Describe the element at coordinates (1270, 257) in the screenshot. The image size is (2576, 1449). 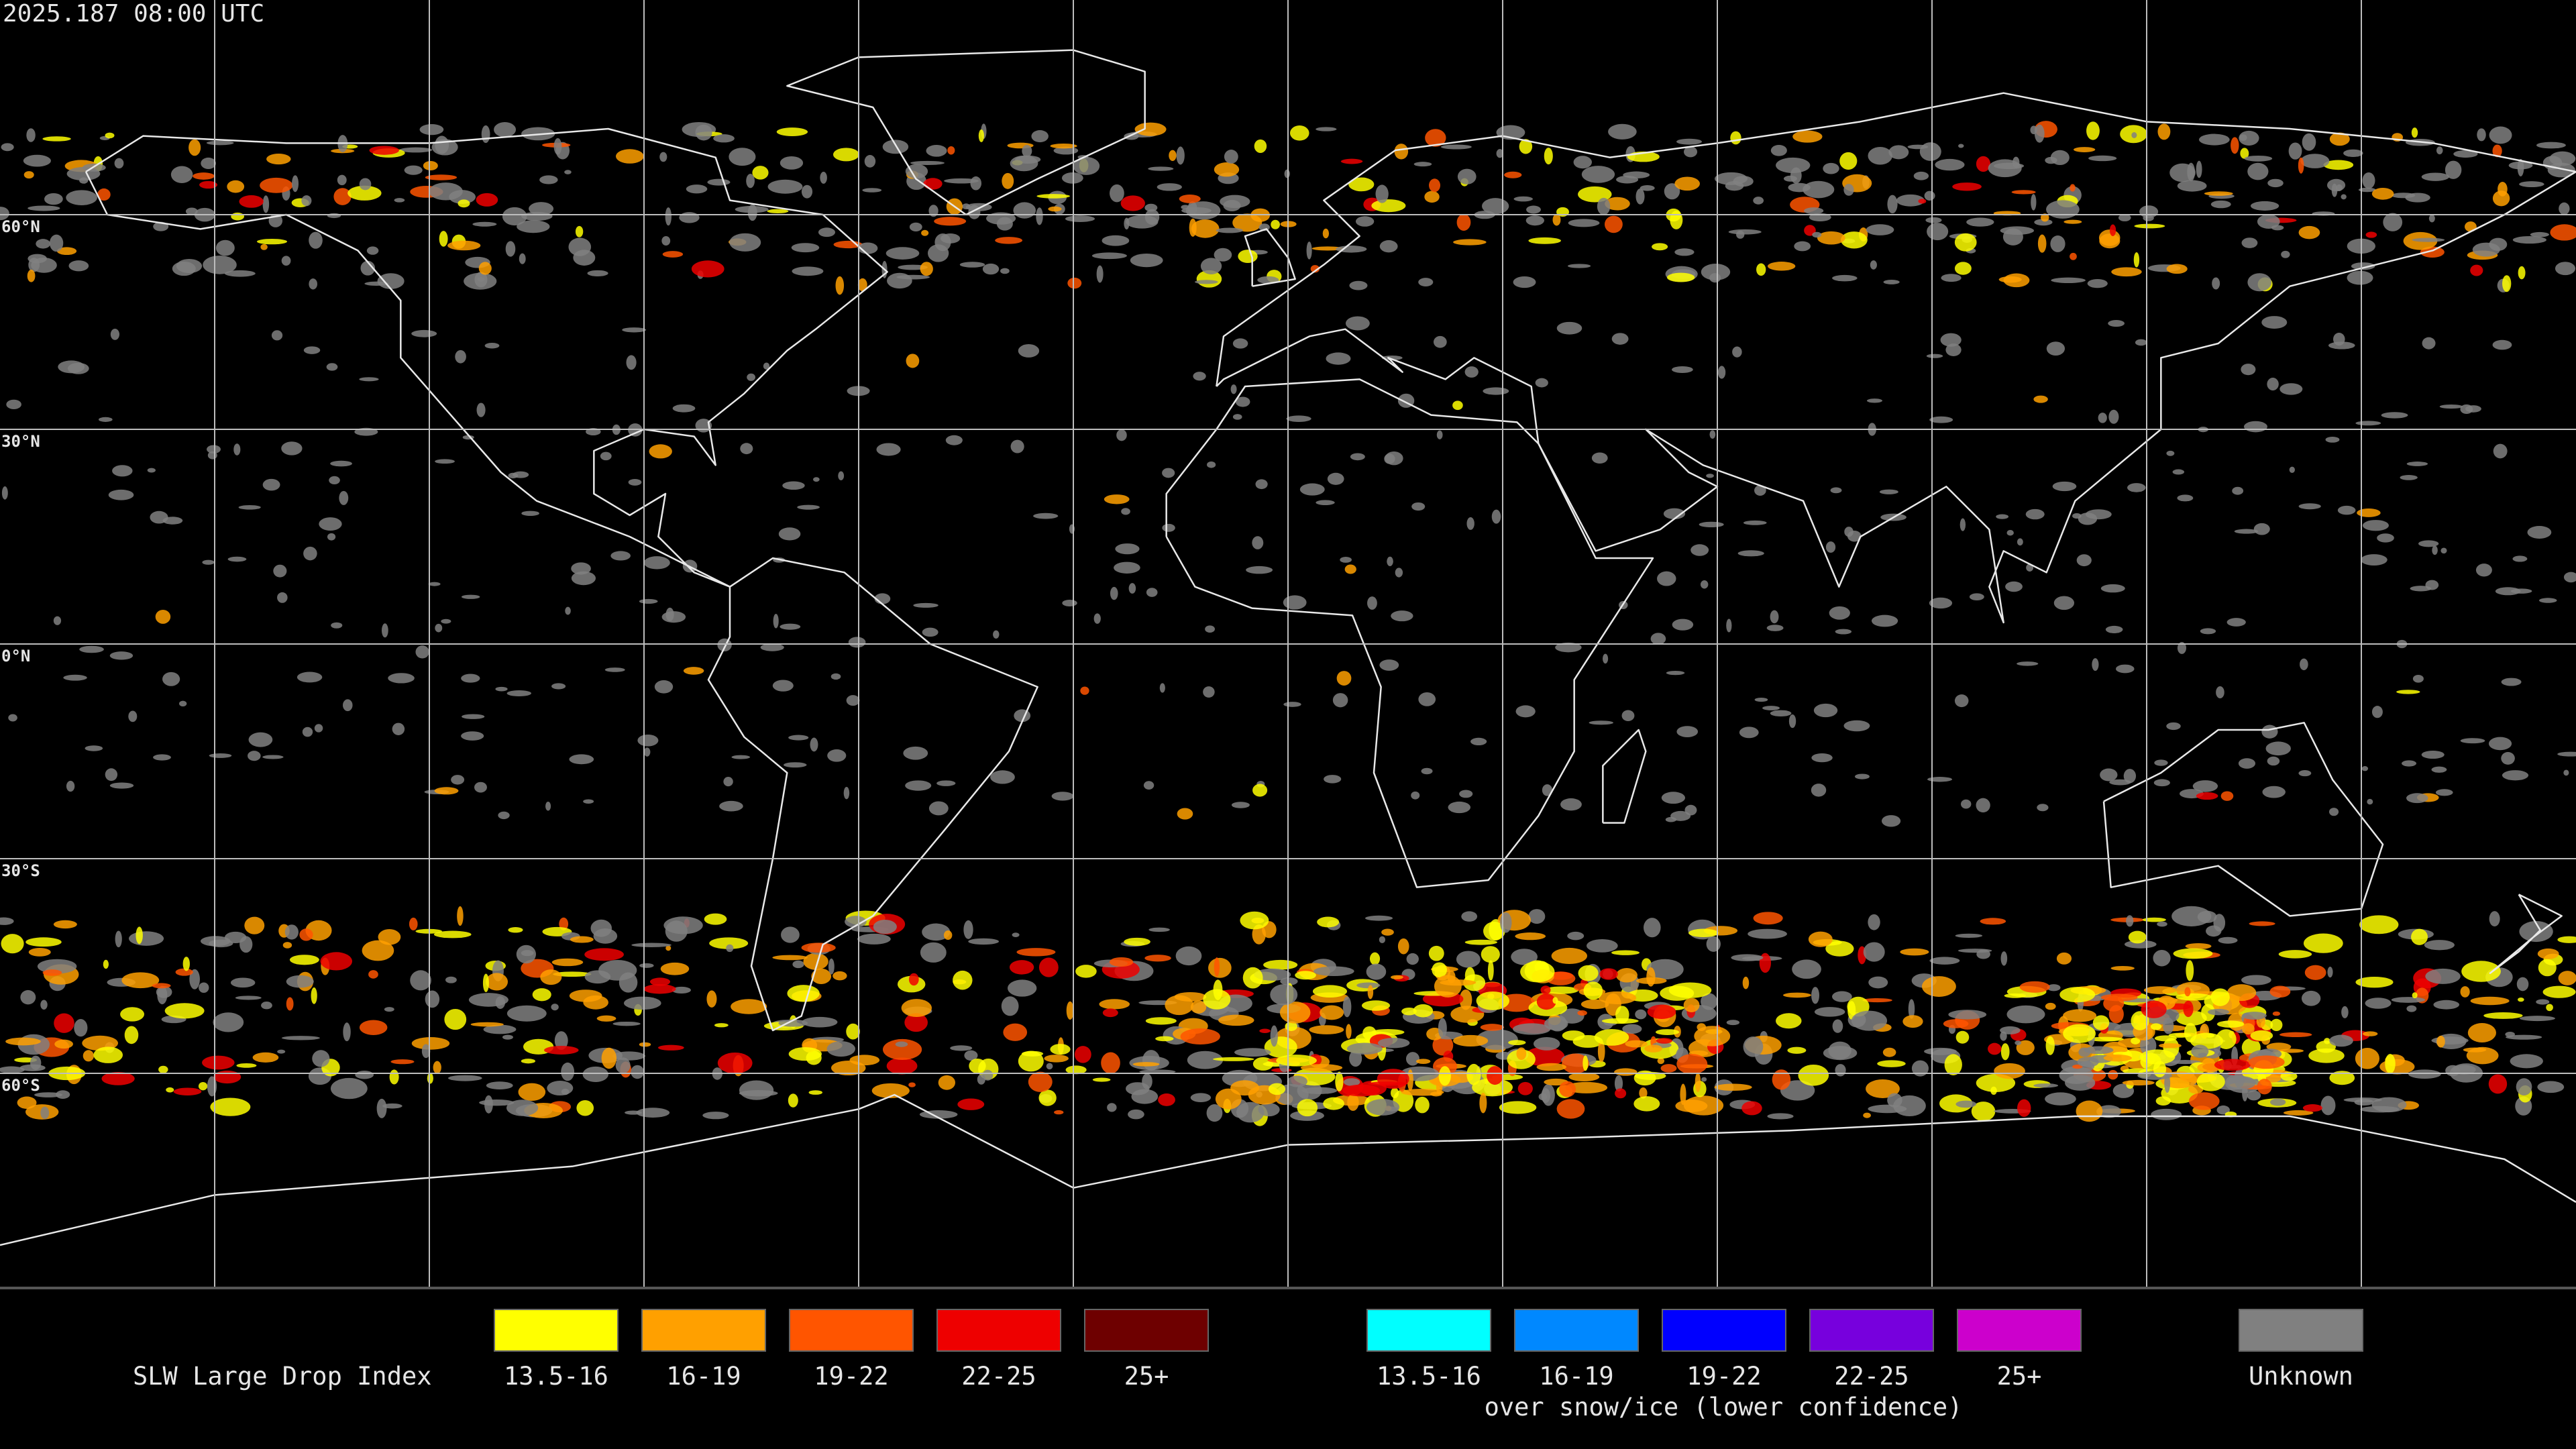
I see `coast-britain` at that location.